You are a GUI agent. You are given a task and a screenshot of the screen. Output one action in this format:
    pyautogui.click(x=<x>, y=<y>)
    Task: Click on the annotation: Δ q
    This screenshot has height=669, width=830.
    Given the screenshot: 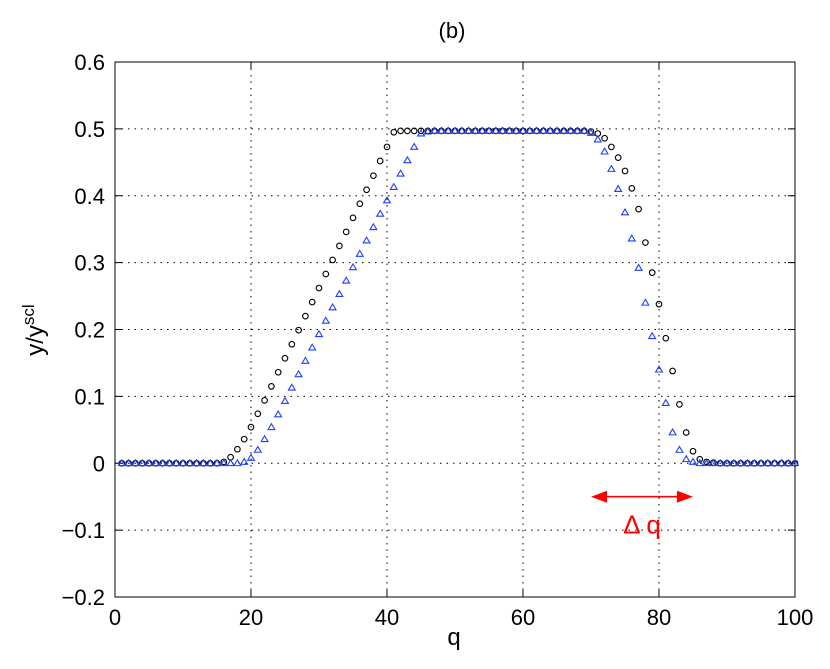 What is the action you would take?
    pyautogui.click(x=642, y=515)
    